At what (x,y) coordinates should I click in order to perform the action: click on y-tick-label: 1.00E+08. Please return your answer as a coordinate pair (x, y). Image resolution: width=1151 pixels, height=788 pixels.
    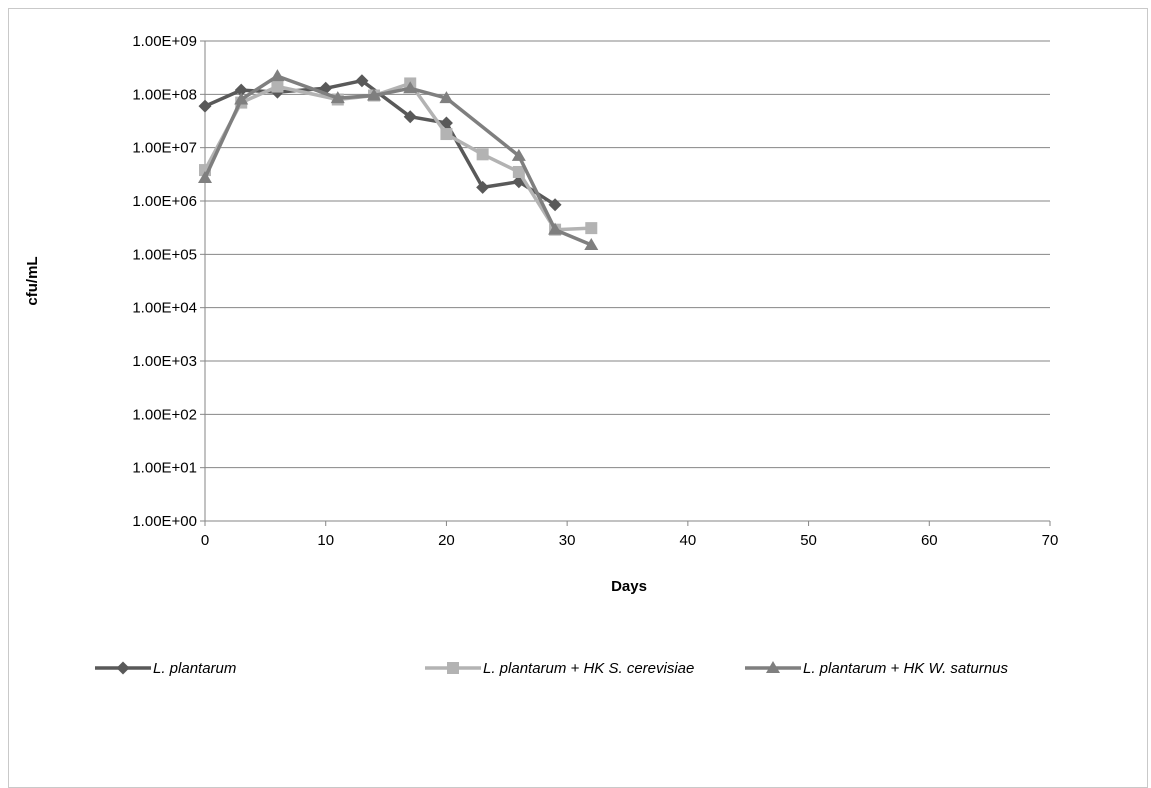
    Looking at the image, I should click on (164, 94).